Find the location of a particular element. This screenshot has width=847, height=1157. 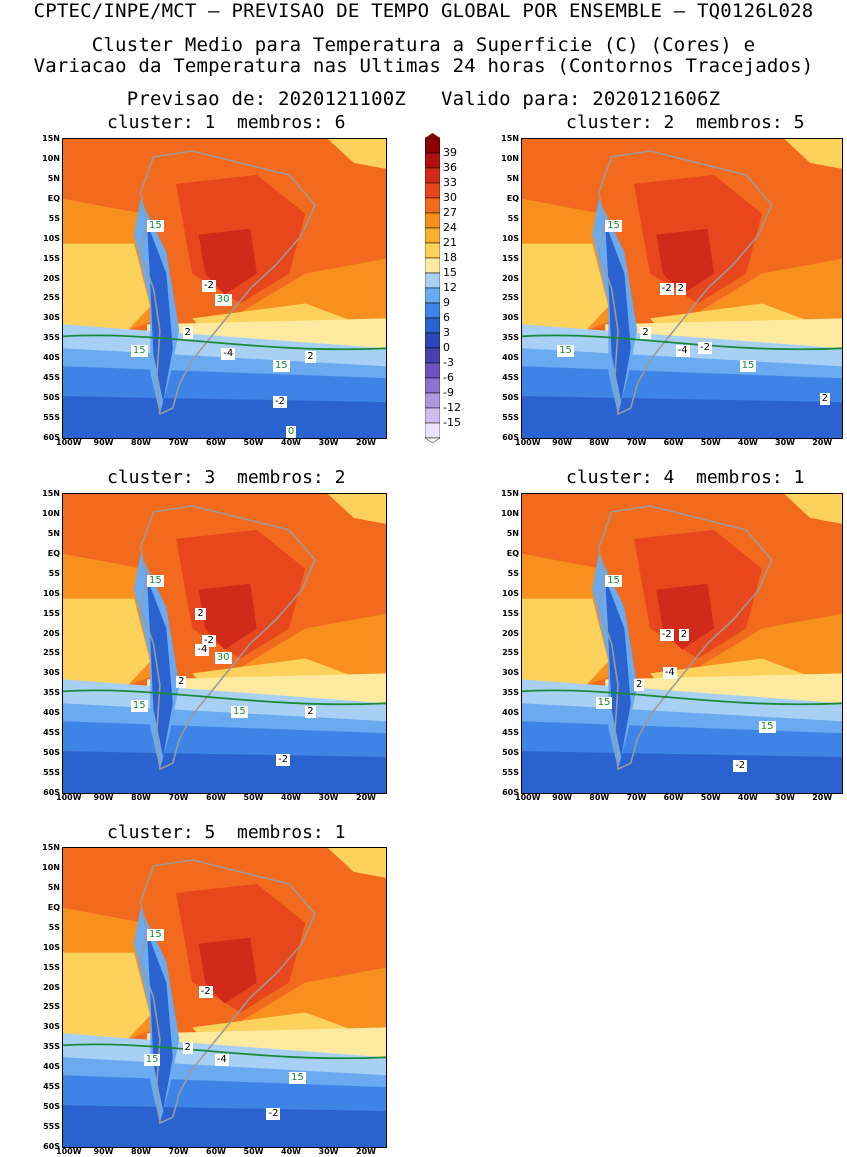

colorbar-label: -15 is located at coordinates (452, 422).